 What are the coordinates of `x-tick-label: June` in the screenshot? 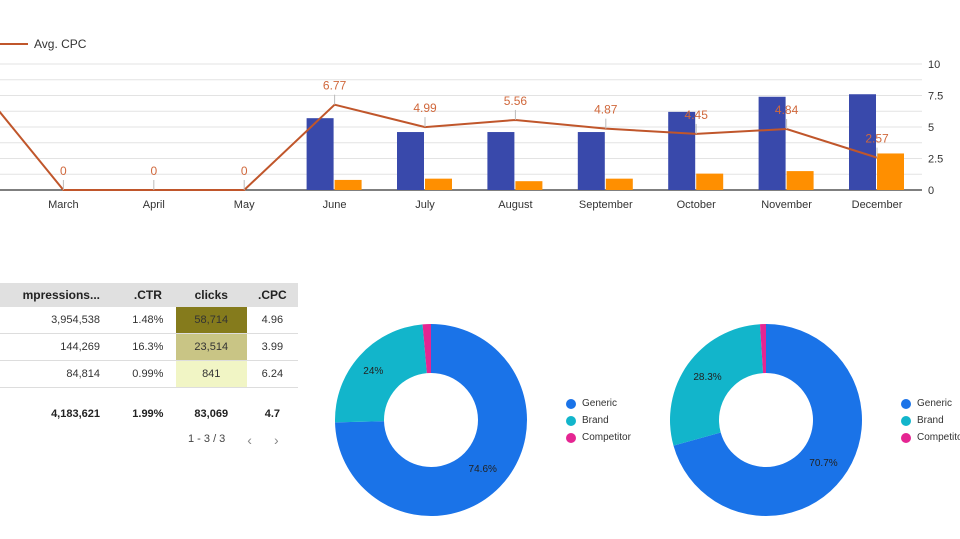 It's located at (335, 205).